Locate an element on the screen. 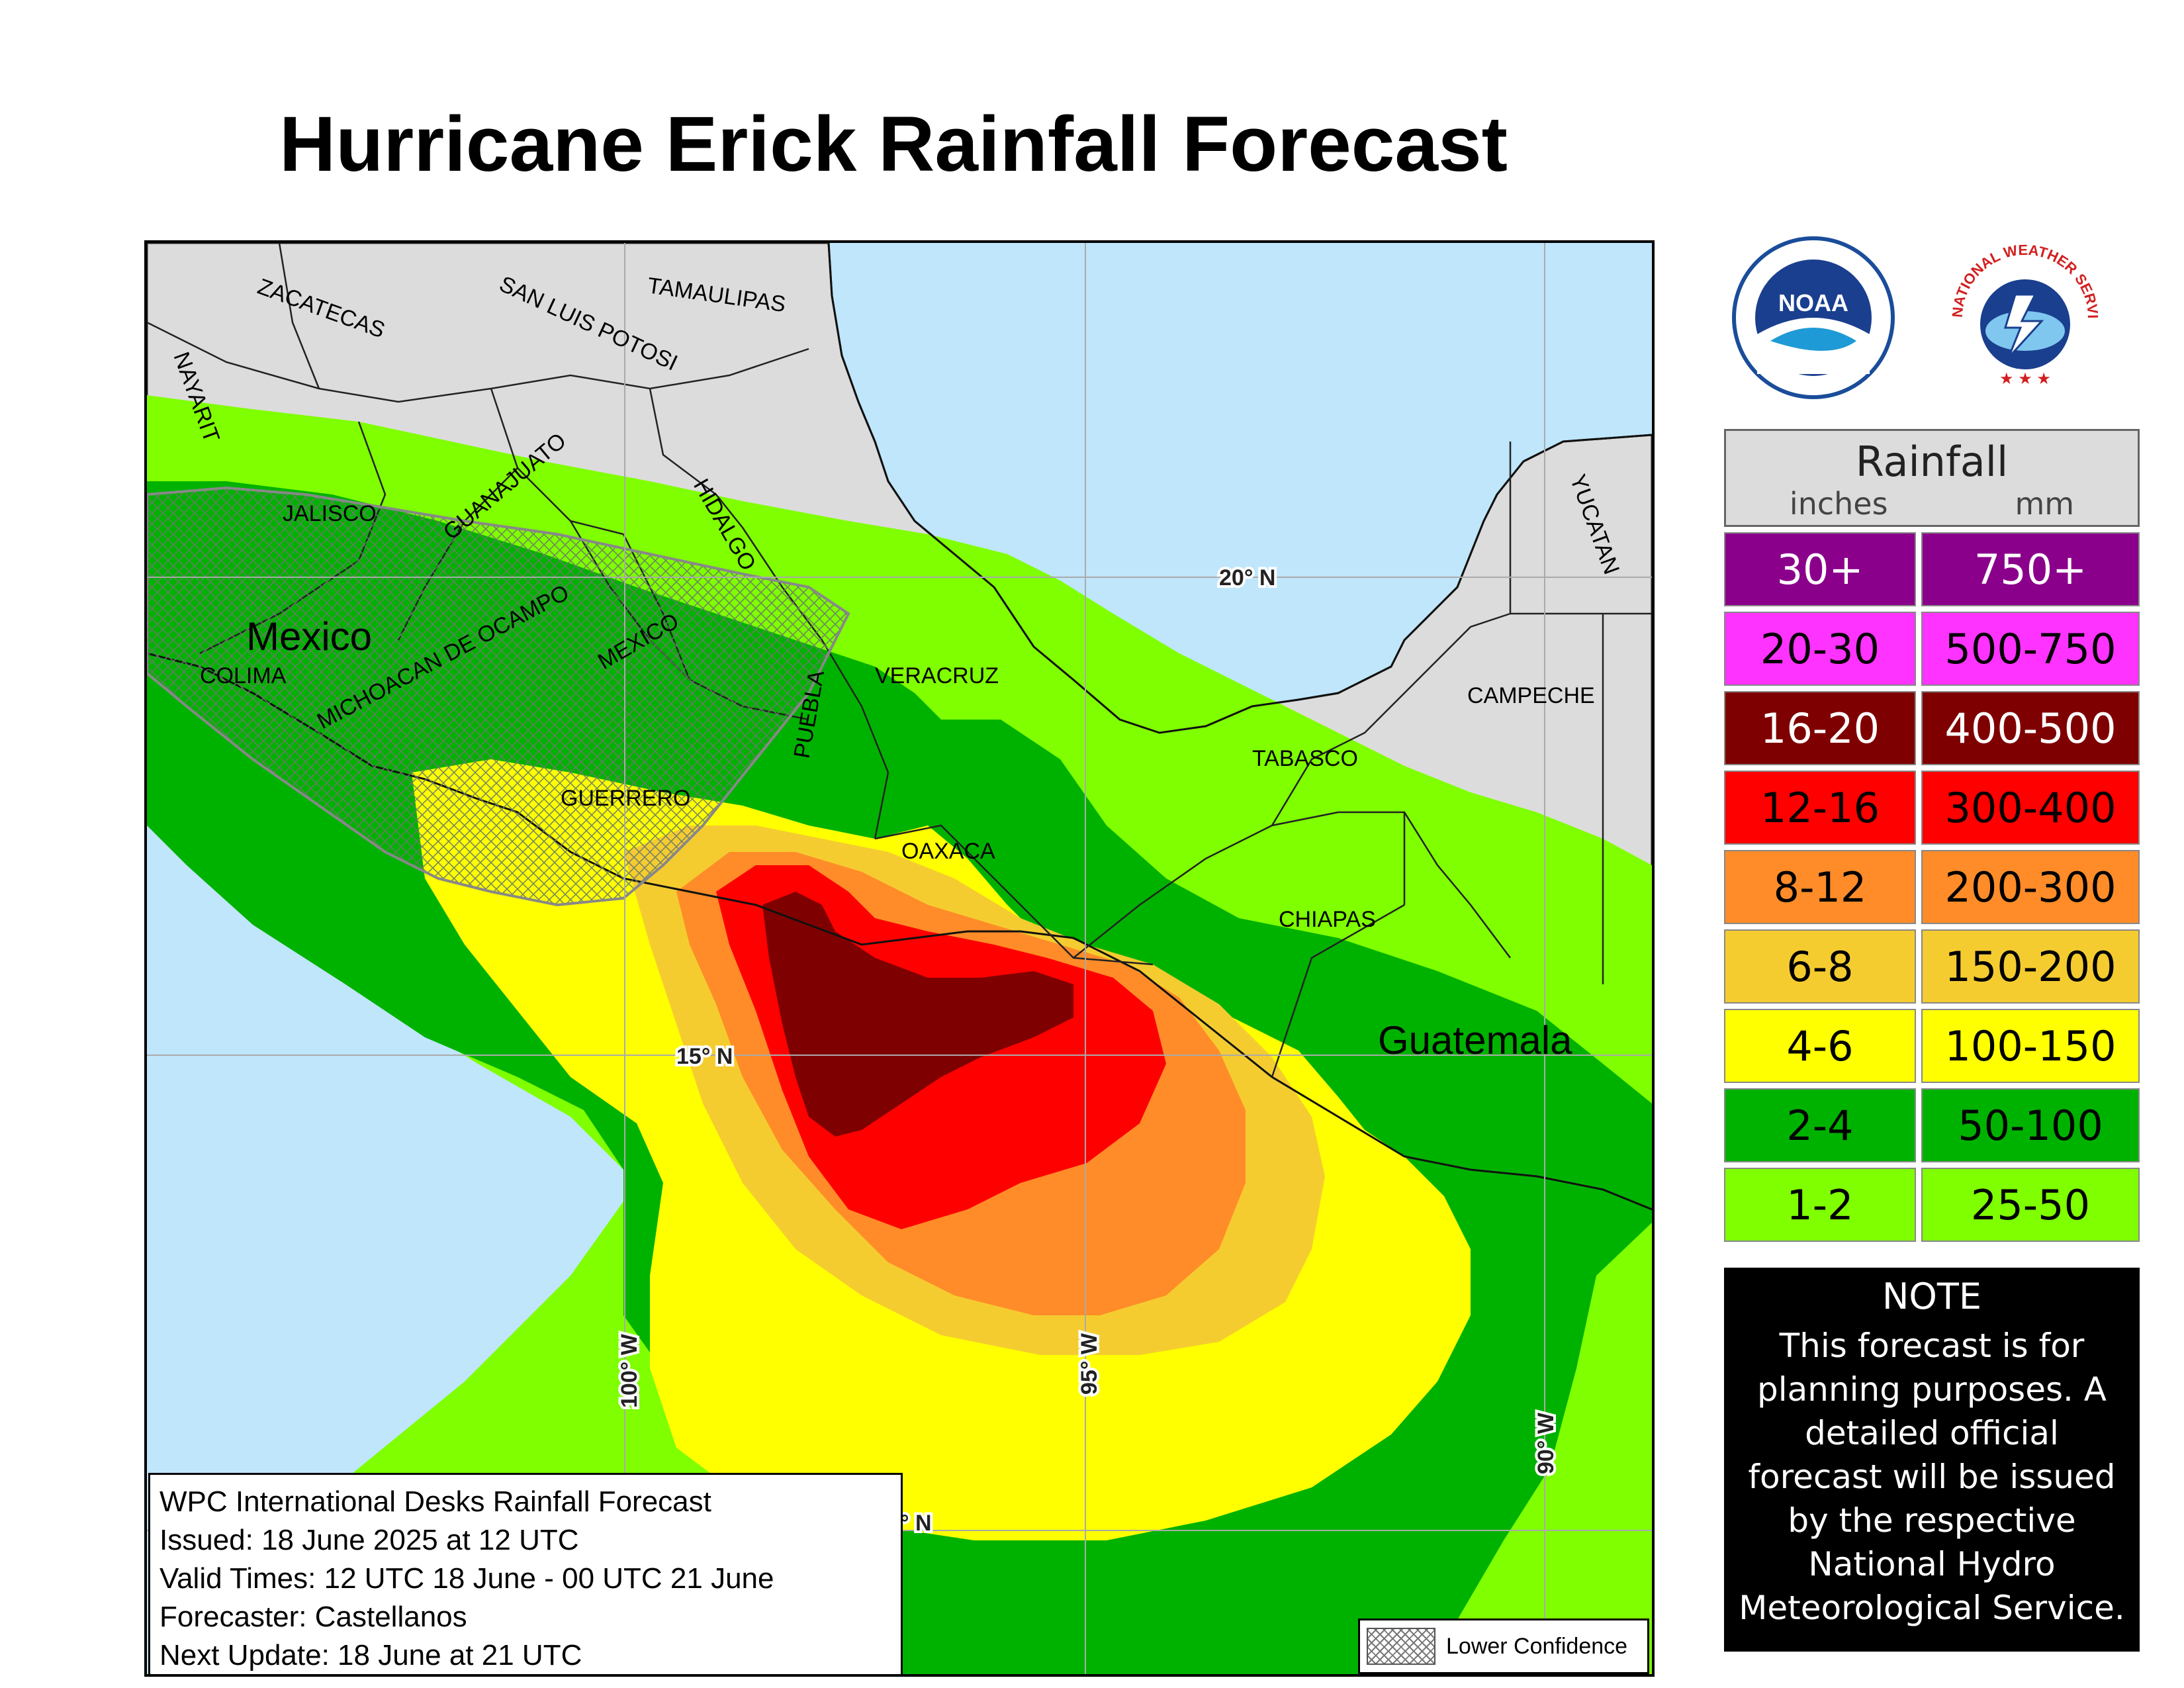  legend-row: 20-30 500-750 is located at coordinates (1932, 649).